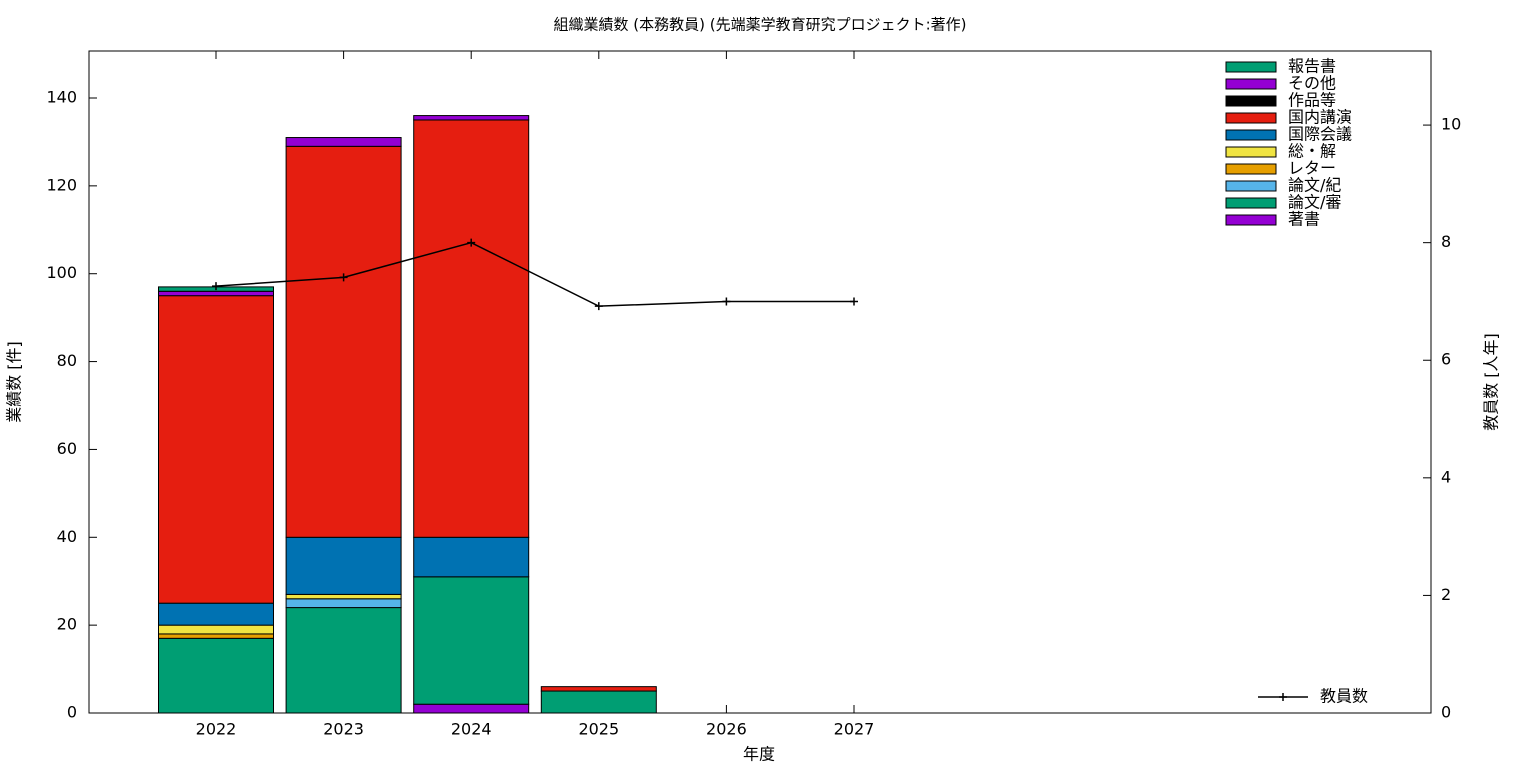 This screenshot has height=768, width=1536. What do you see at coordinates (1312, 168) in the screenshot?
I see `legend-label: レター` at bounding box center [1312, 168].